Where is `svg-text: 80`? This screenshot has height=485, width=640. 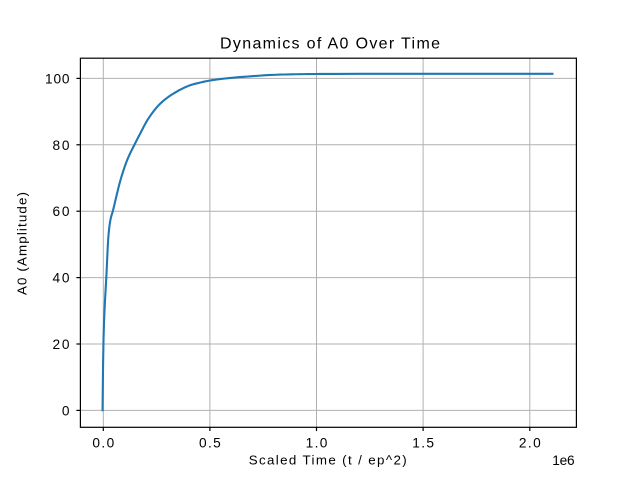
svg-text: 80 is located at coordinates (61, 145).